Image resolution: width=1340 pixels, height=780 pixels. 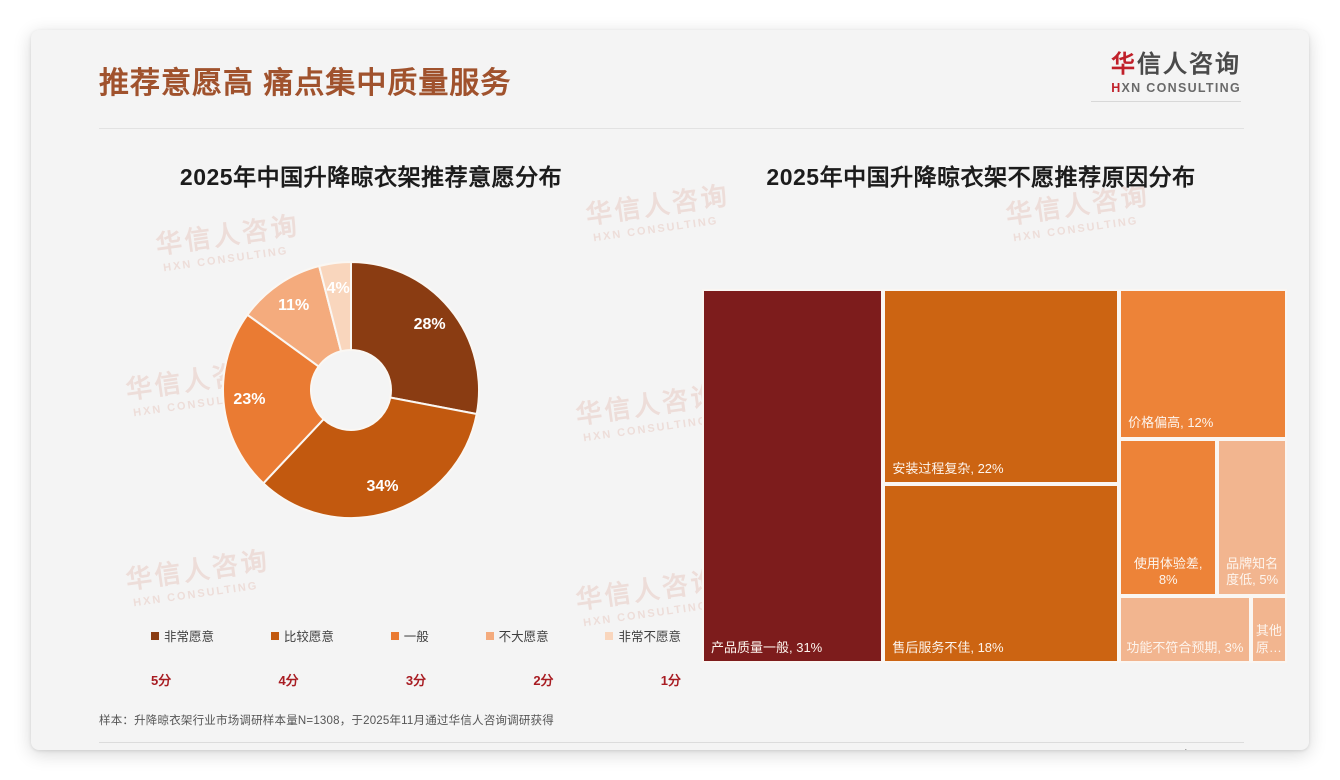 What do you see at coordinates (189, 637) in the screenshot?
I see `legend-item-label: 非常愿意` at bounding box center [189, 637].